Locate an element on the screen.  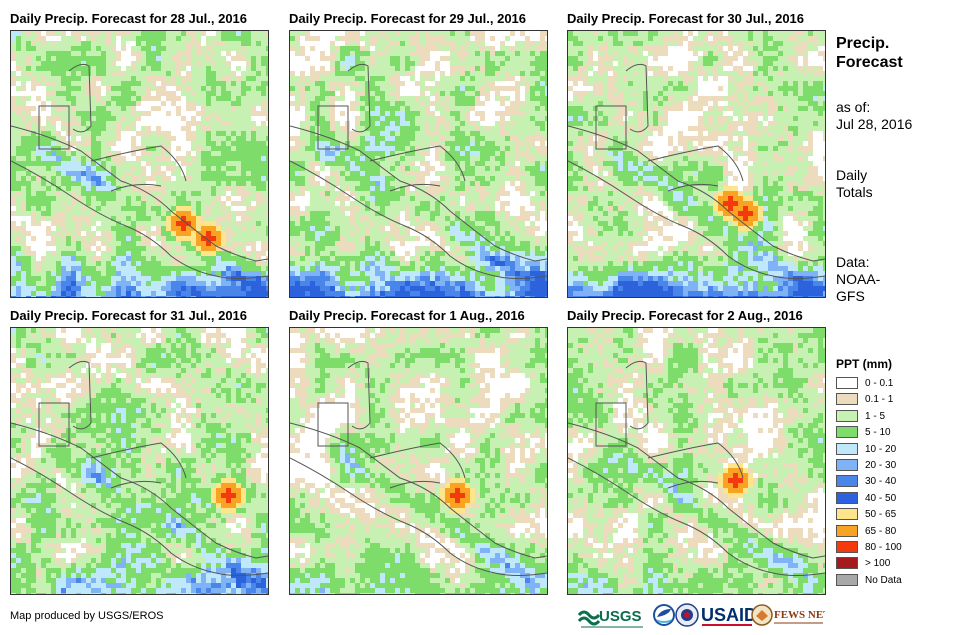
panel-title-4: Daily Precip. Forecast for 31 Jul., 2016 is located at coordinates (129, 315).